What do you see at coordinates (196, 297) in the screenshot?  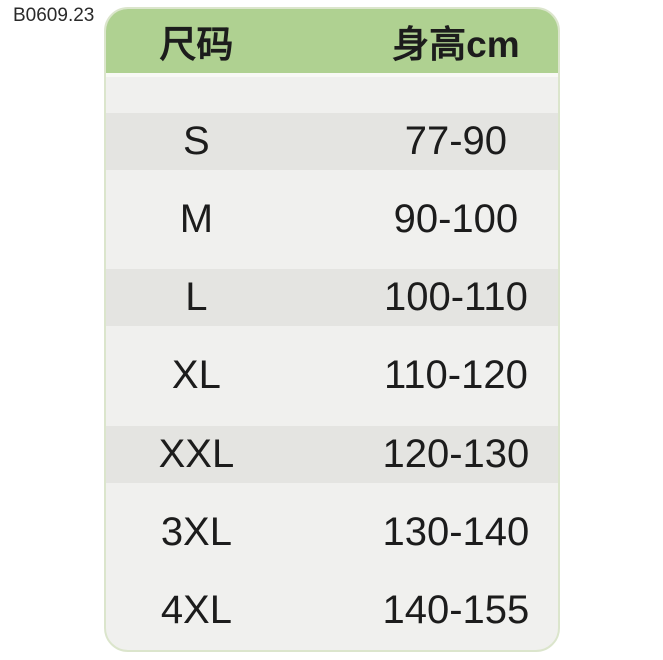 I see `size-cell: L` at bounding box center [196, 297].